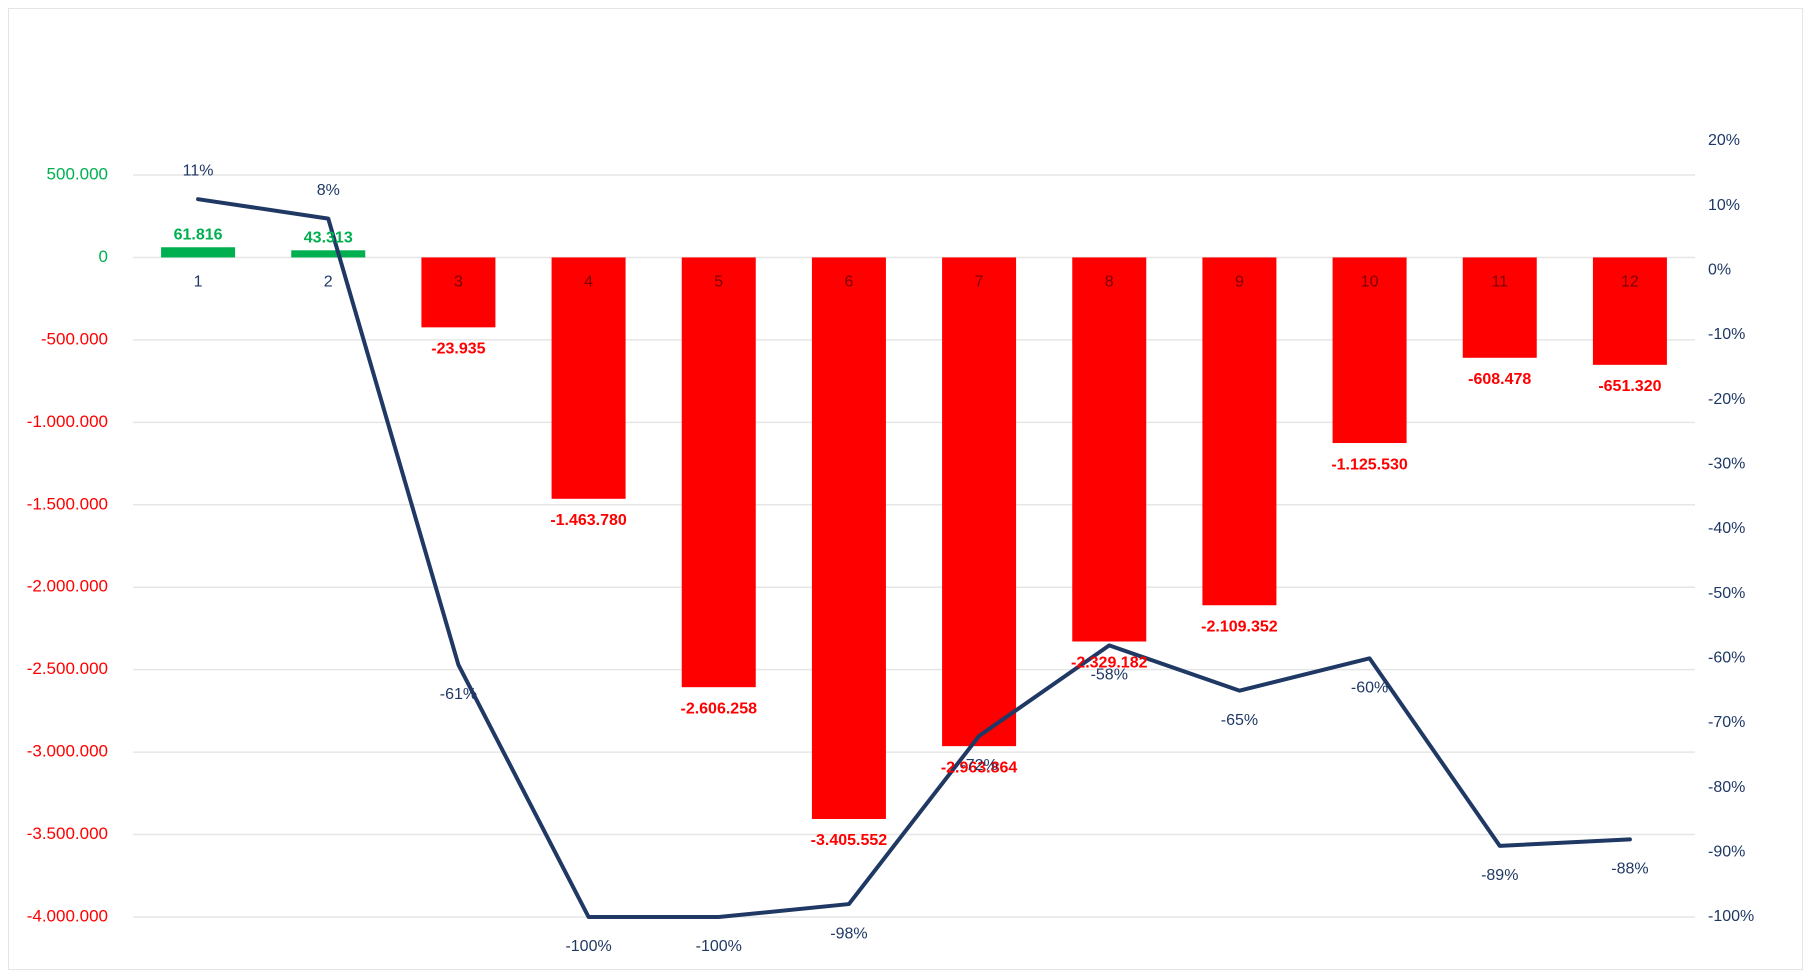 This screenshot has height=978, width=1811. I want to click on category-label: 1, so click(198, 282).